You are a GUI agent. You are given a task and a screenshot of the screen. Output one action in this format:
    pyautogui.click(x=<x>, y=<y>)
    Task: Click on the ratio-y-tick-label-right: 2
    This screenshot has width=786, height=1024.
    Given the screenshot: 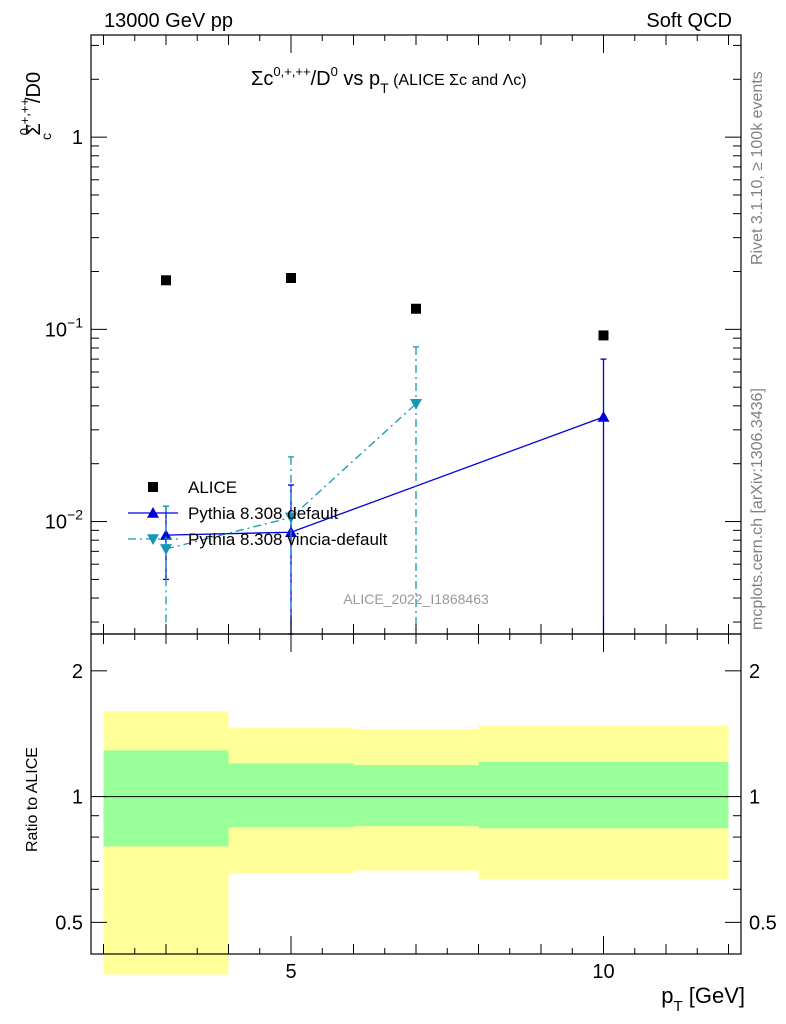 What is the action you would take?
    pyautogui.click(x=754, y=672)
    